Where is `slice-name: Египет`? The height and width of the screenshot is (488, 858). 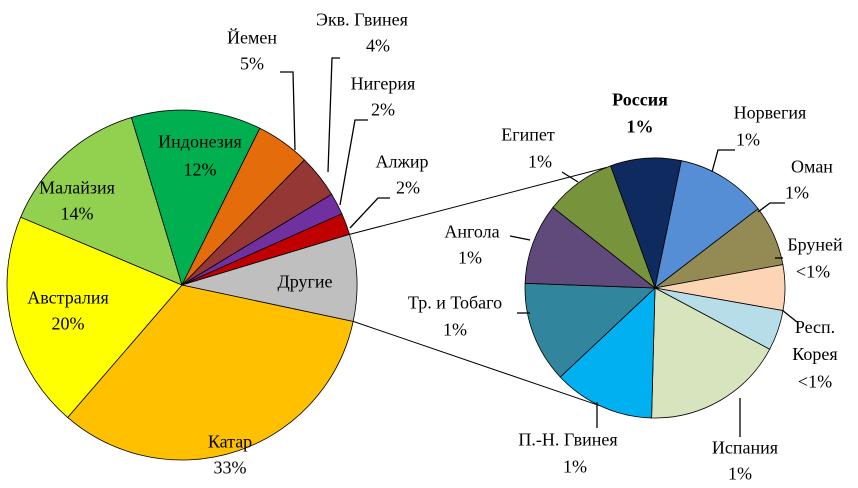
slice-name: Египет is located at coordinates (528, 134).